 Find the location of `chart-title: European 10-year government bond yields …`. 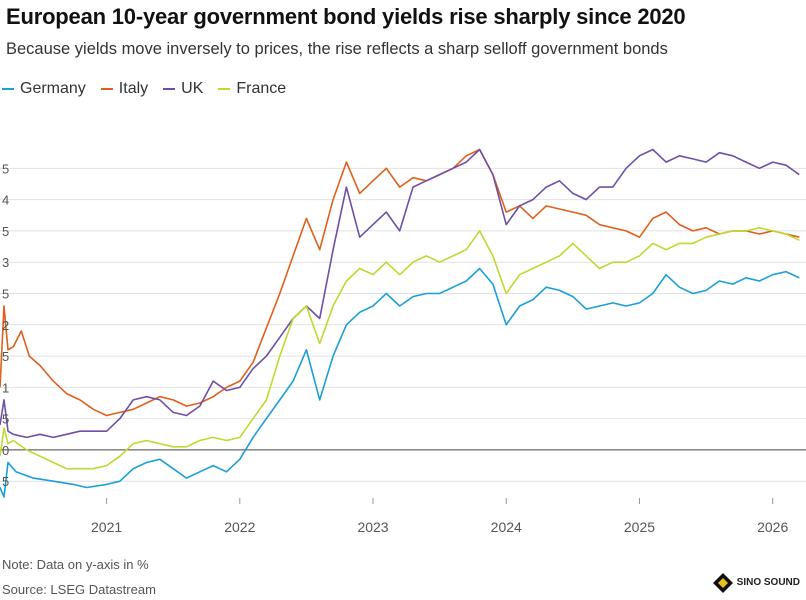

chart-title: European 10-year government bond yields … is located at coordinates (346, 16).